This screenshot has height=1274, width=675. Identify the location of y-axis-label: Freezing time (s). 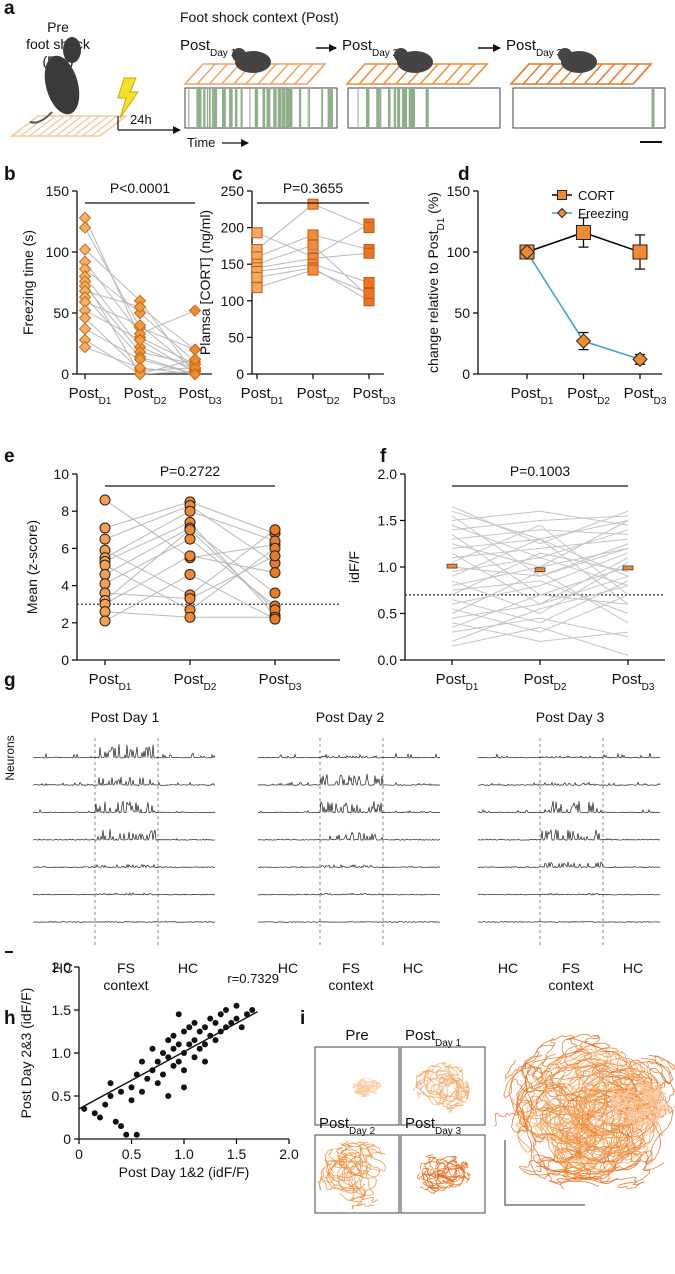
(28, 282).